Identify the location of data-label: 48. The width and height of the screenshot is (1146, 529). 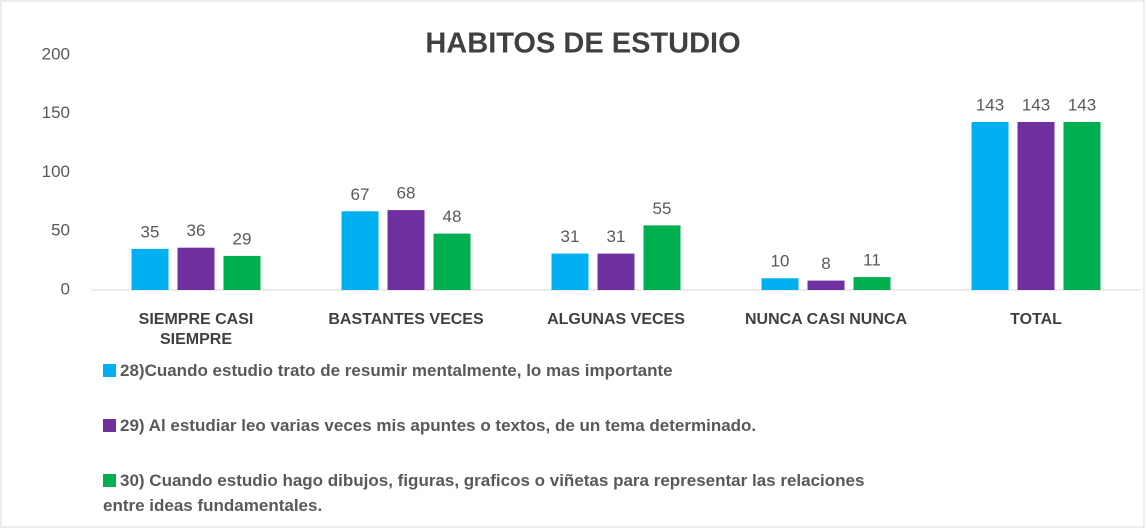
(452, 216).